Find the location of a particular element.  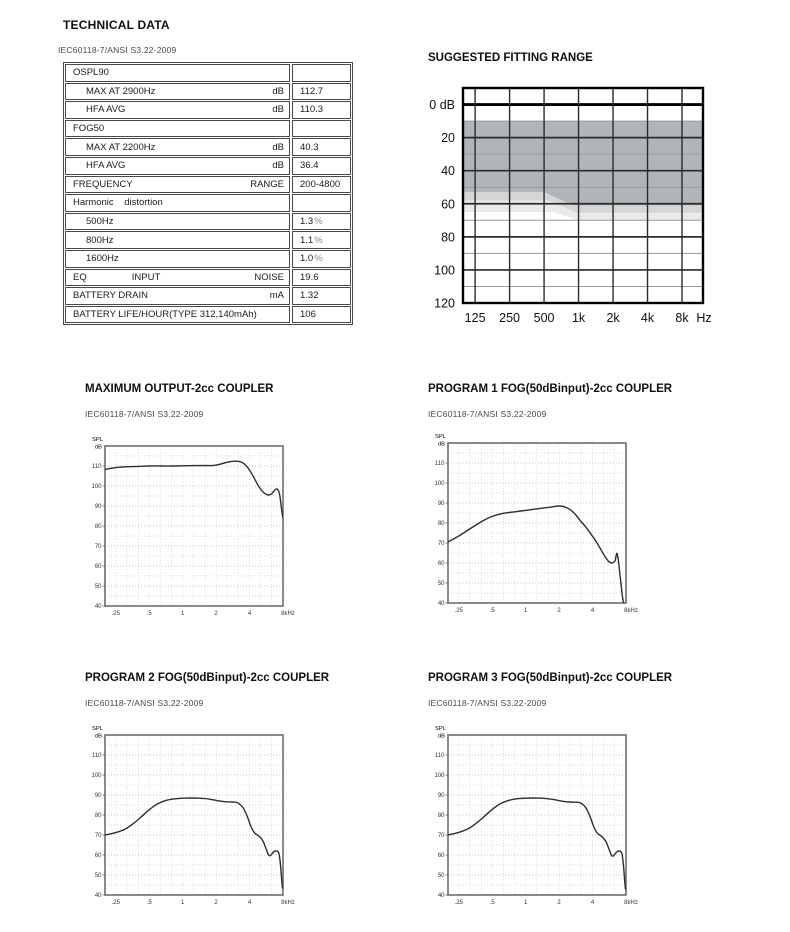

row-label: FOG50 is located at coordinates (89, 129).